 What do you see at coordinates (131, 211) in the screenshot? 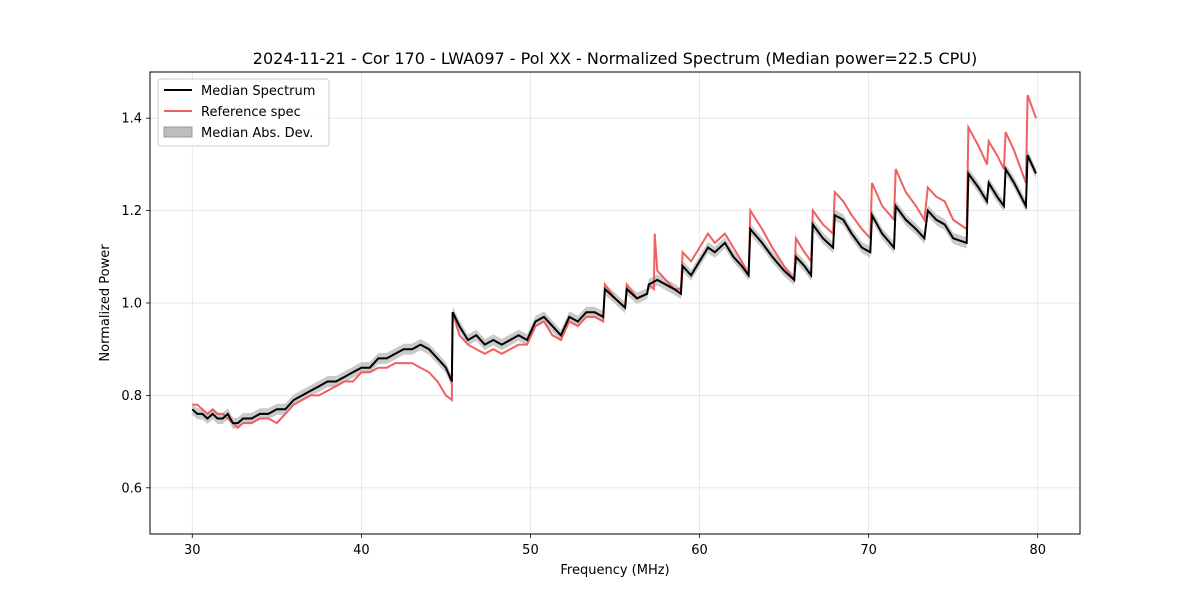
I see `y-tick-label: 1.2` at bounding box center [131, 211].